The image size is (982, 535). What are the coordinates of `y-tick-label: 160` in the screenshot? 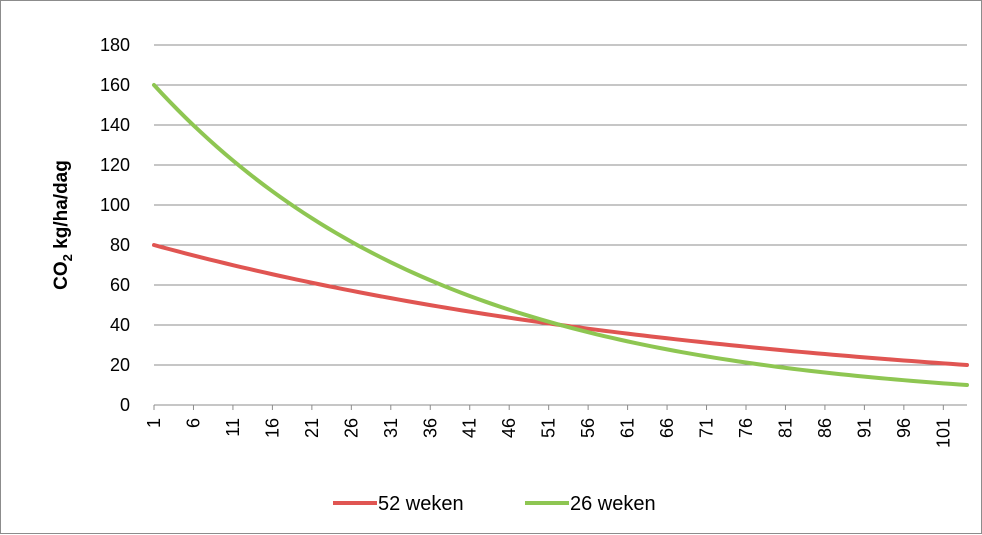 It's located at (115, 85).